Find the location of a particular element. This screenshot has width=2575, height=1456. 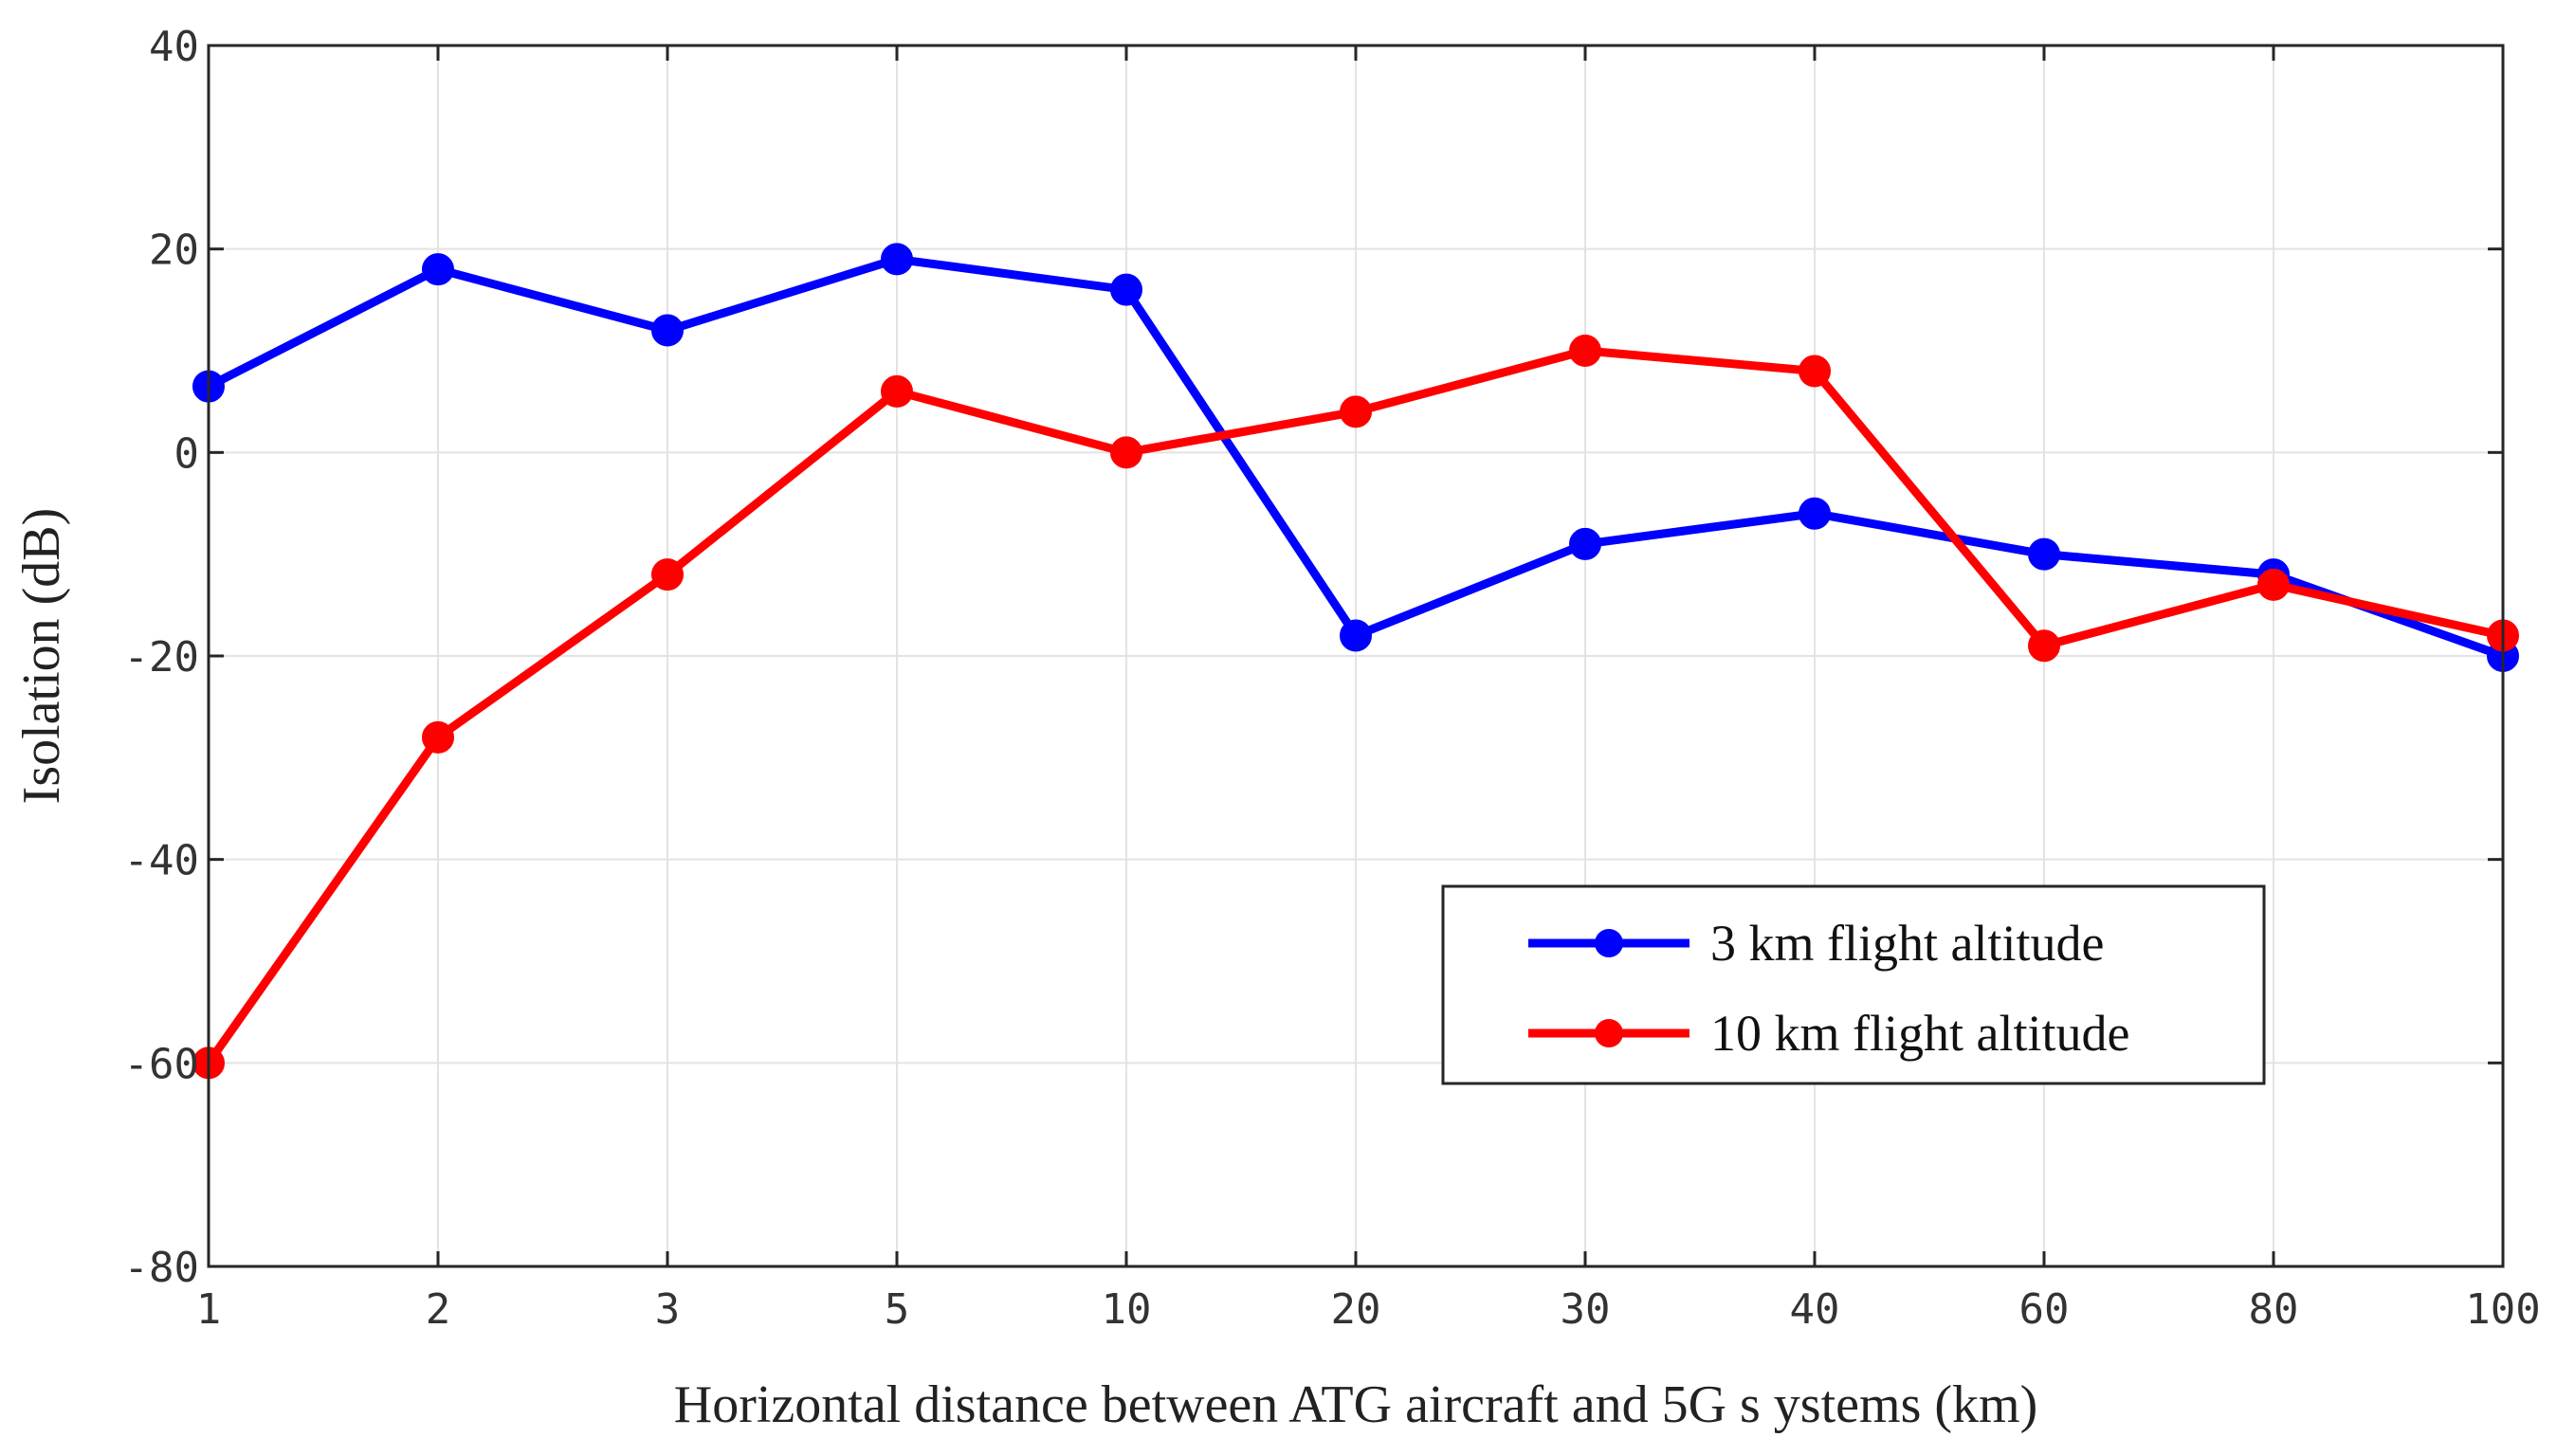

x-tick-label: 1 is located at coordinates (209, 1309).